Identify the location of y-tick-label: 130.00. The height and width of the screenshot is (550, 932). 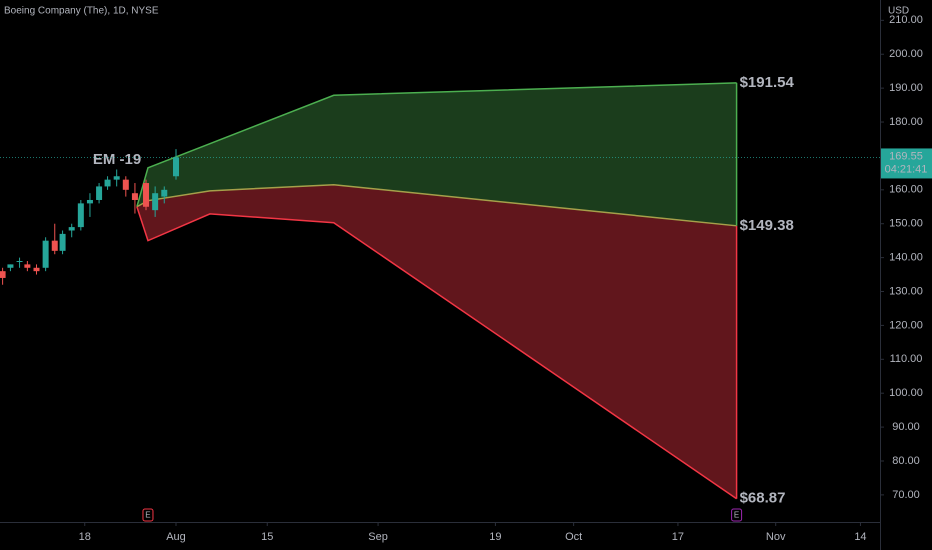
(906, 291).